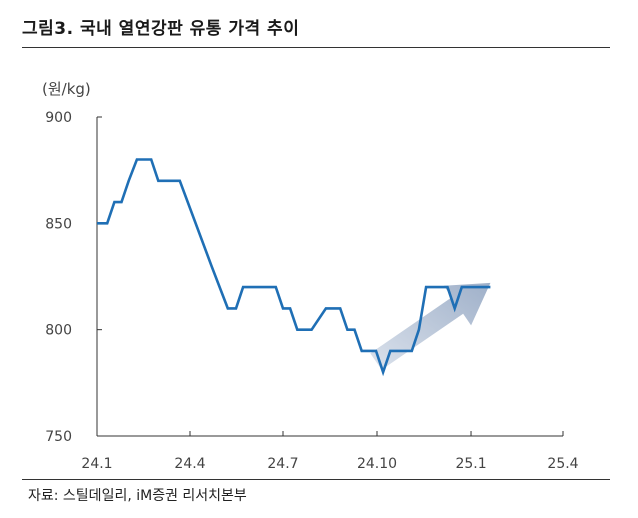  Describe the element at coordinates (377, 464) in the screenshot. I see `x-tick-label: 24.10` at that location.